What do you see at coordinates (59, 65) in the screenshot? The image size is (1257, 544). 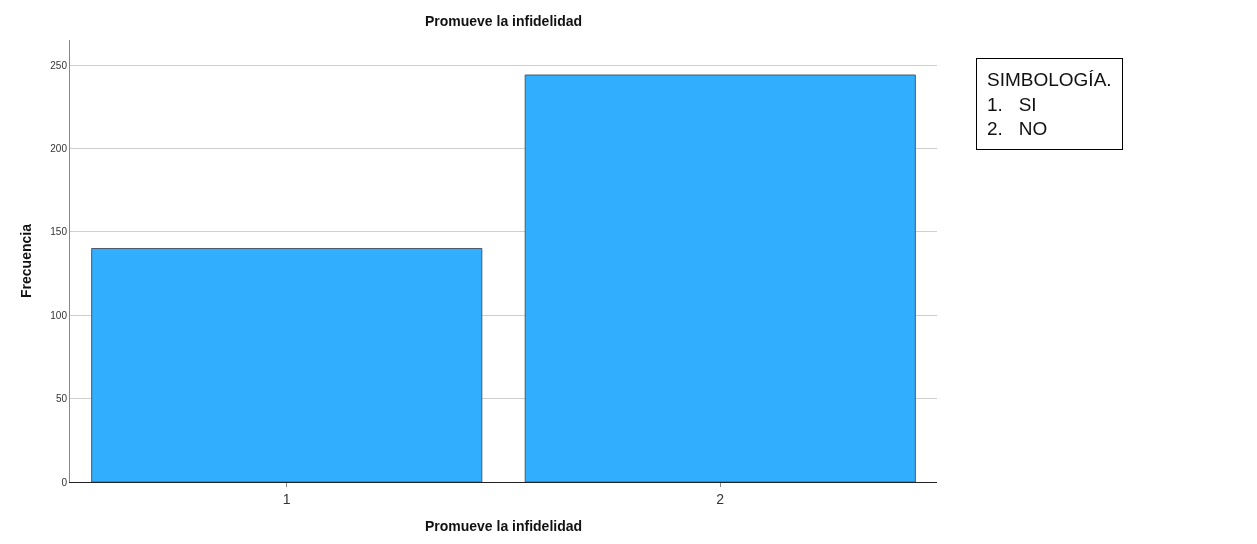 I see `y-tick-label: 250` at bounding box center [59, 65].